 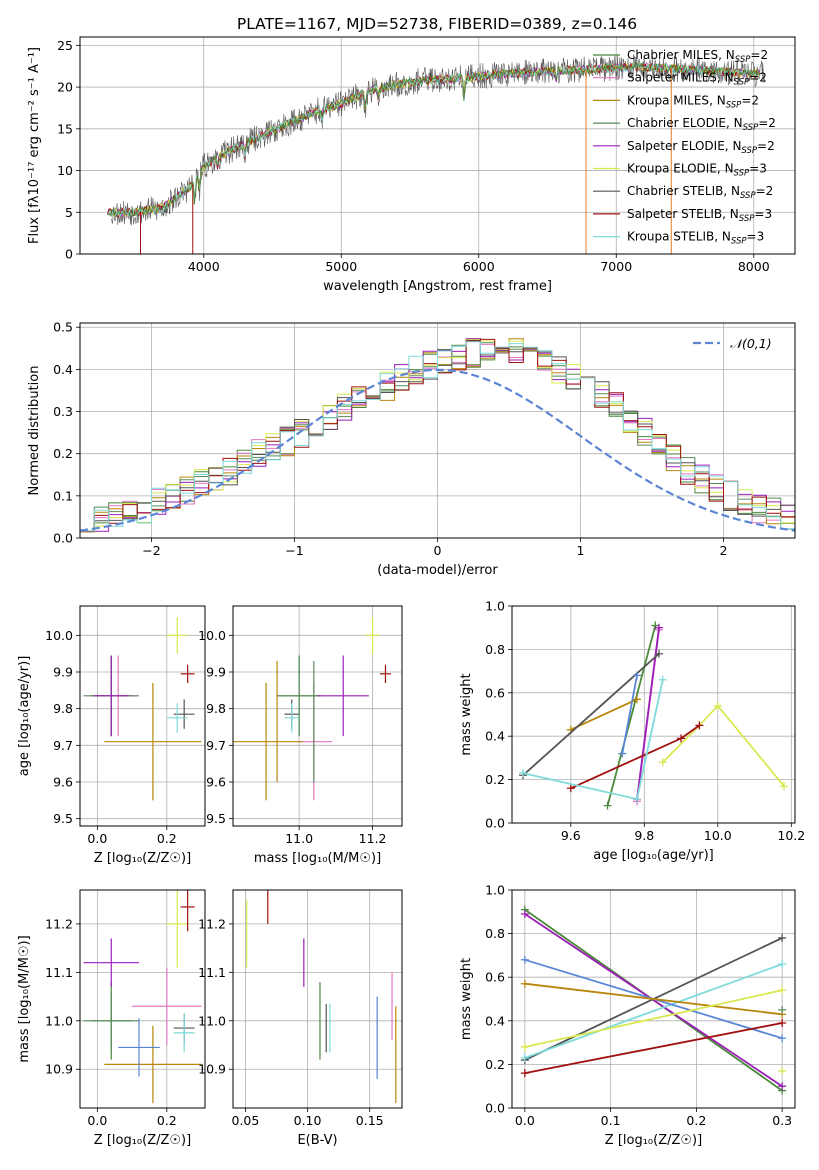 I want to click on weight-vs-z-tick-label-y: 0.2, so click(x=495, y=1064).